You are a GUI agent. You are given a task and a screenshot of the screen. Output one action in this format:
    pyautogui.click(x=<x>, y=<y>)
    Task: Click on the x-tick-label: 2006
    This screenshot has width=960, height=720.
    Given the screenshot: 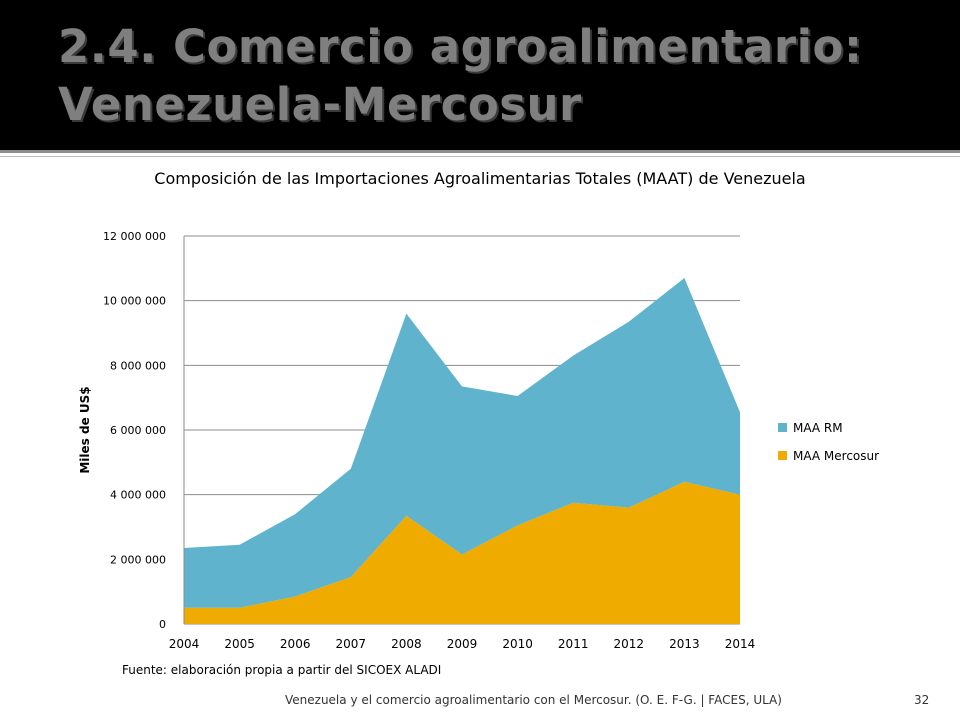 What is the action you would take?
    pyautogui.click(x=295, y=644)
    